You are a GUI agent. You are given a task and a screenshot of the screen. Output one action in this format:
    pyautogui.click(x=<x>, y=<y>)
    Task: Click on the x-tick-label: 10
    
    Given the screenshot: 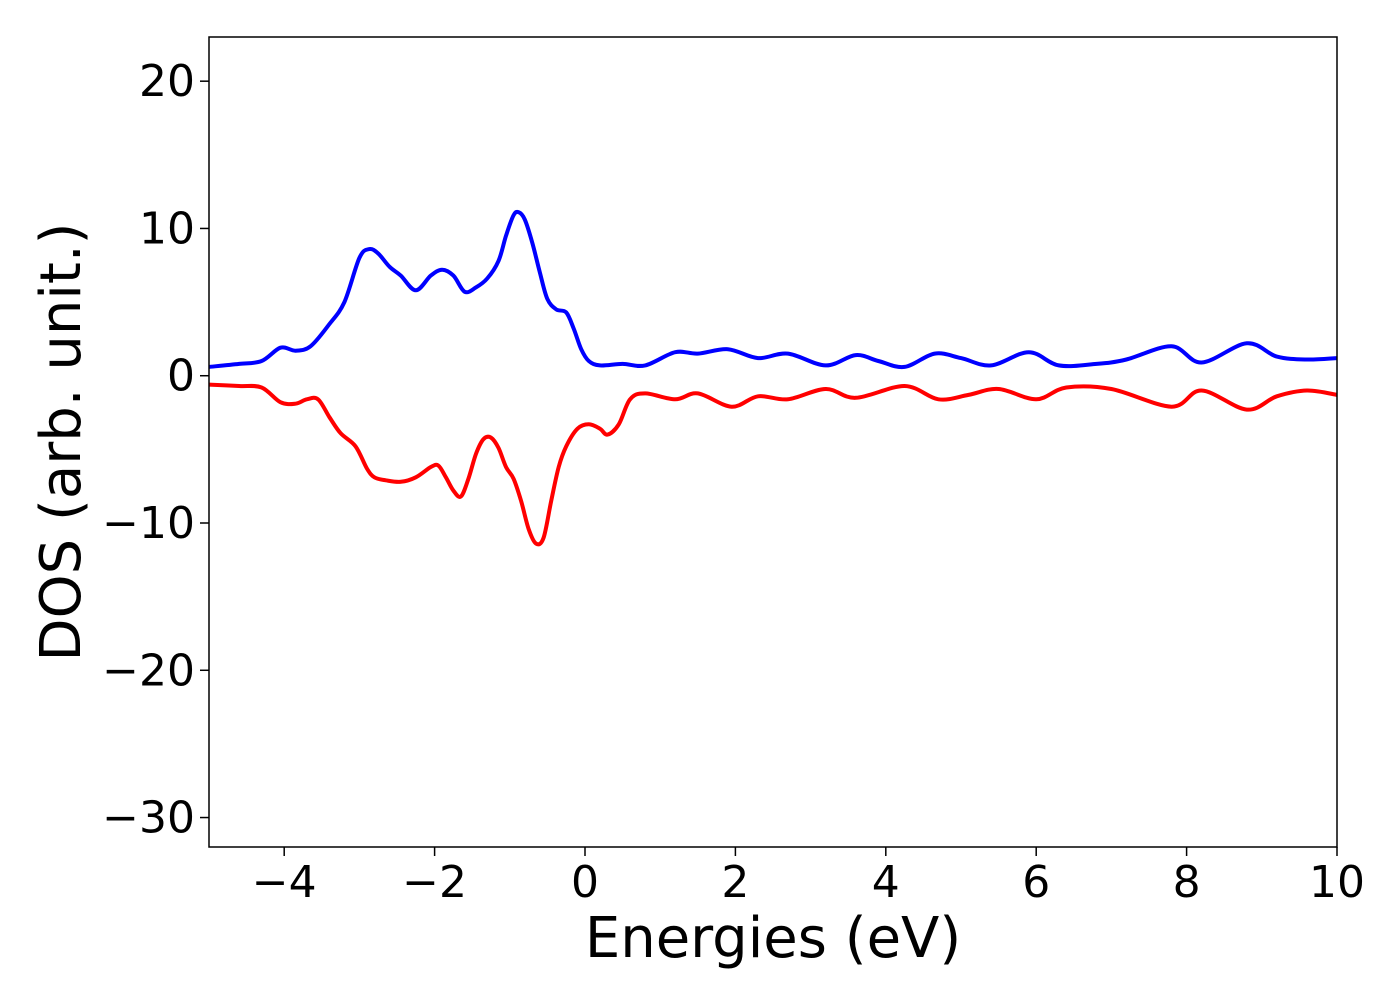 What is the action you would take?
    pyautogui.click(x=1337, y=882)
    